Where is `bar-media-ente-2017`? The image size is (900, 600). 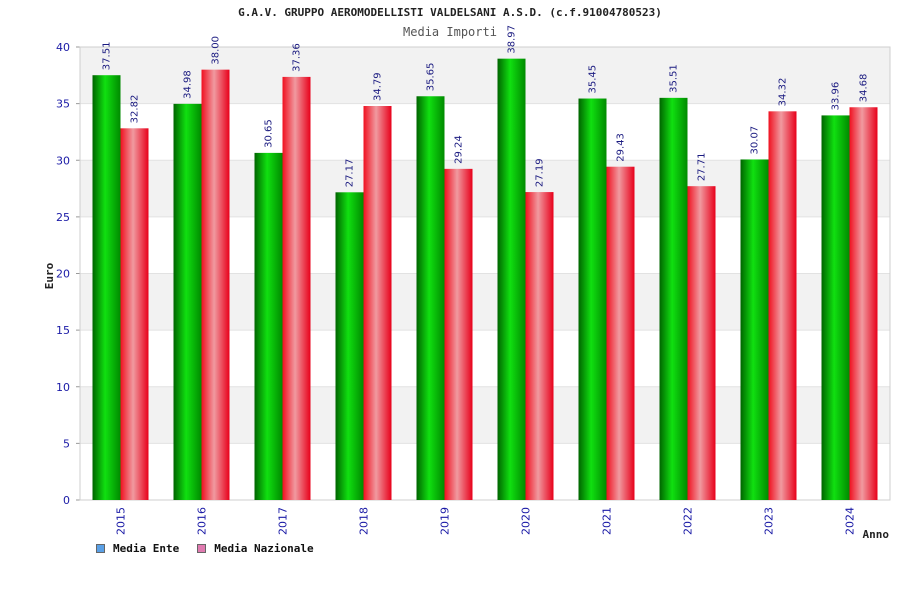 bar-media-ente-2017 is located at coordinates (268, 326).